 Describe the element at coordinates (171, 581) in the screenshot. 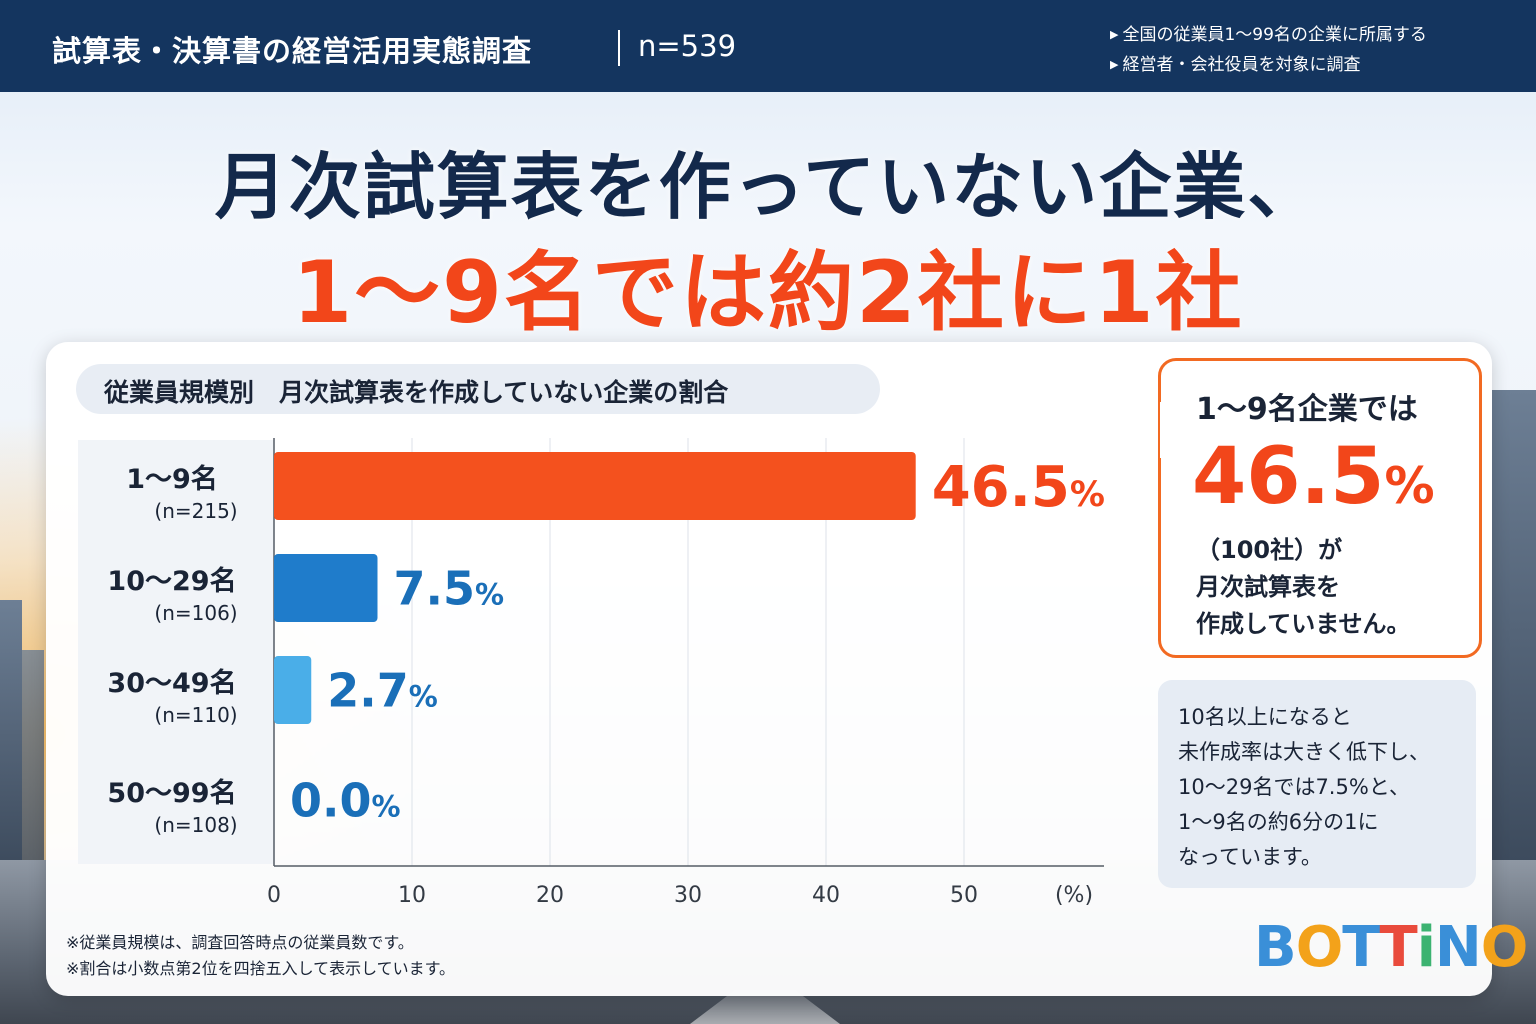

I see `category-label: 10〜29名` at that location.